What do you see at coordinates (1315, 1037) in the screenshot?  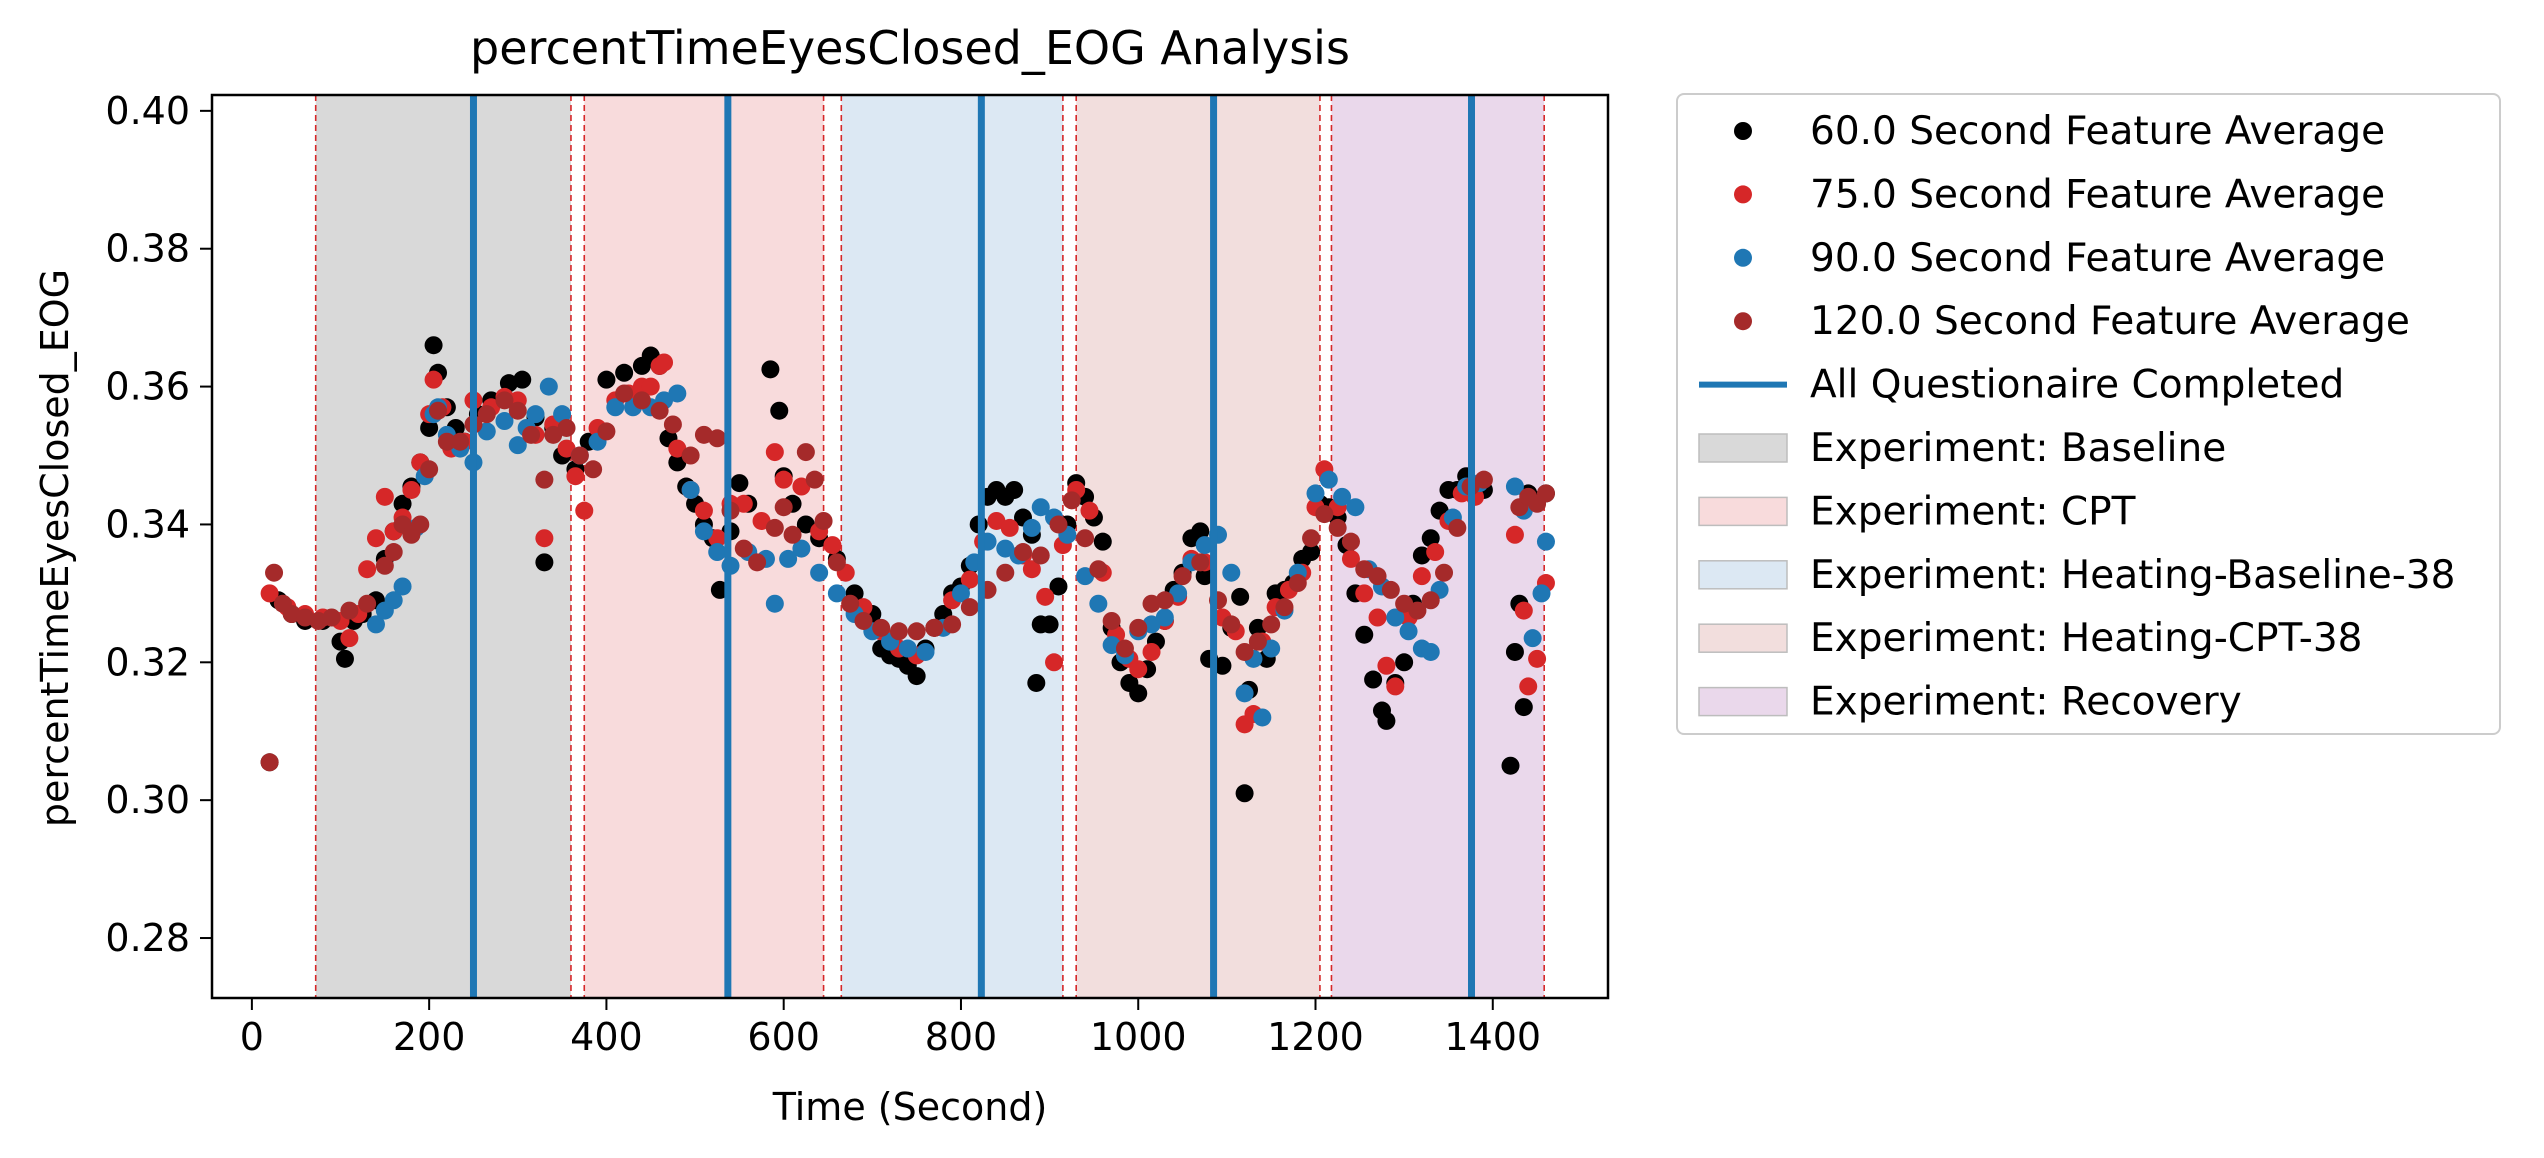 I see `x-tick-label: 1200` at bounding box center [1315, 1037].